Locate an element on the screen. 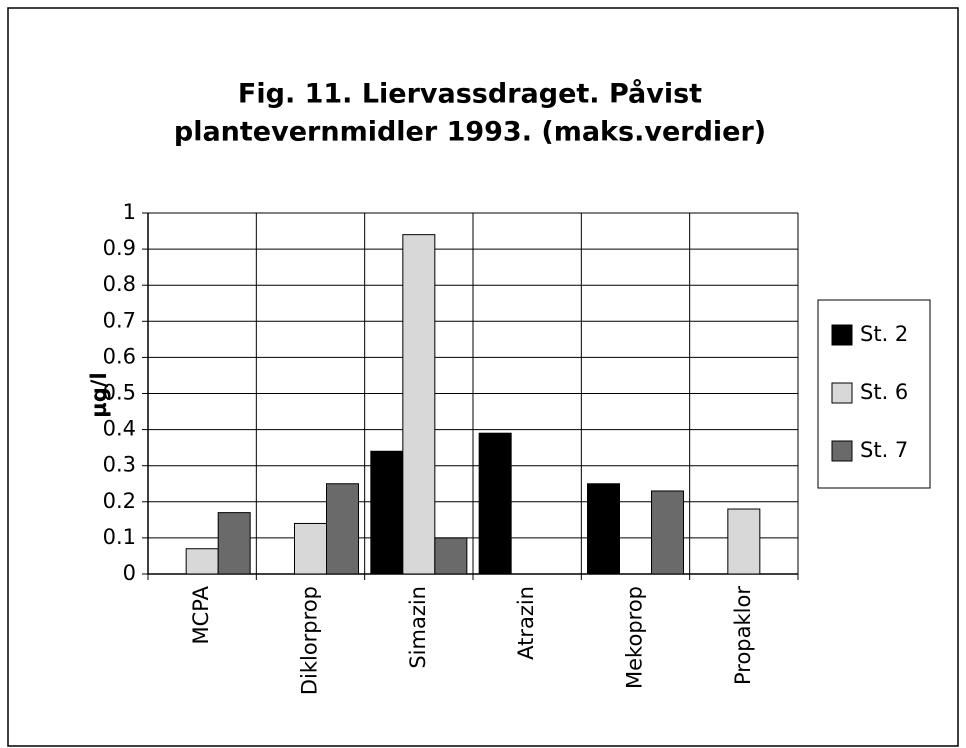  x-tick-label: MCPA is located at coordinates (201, 614).